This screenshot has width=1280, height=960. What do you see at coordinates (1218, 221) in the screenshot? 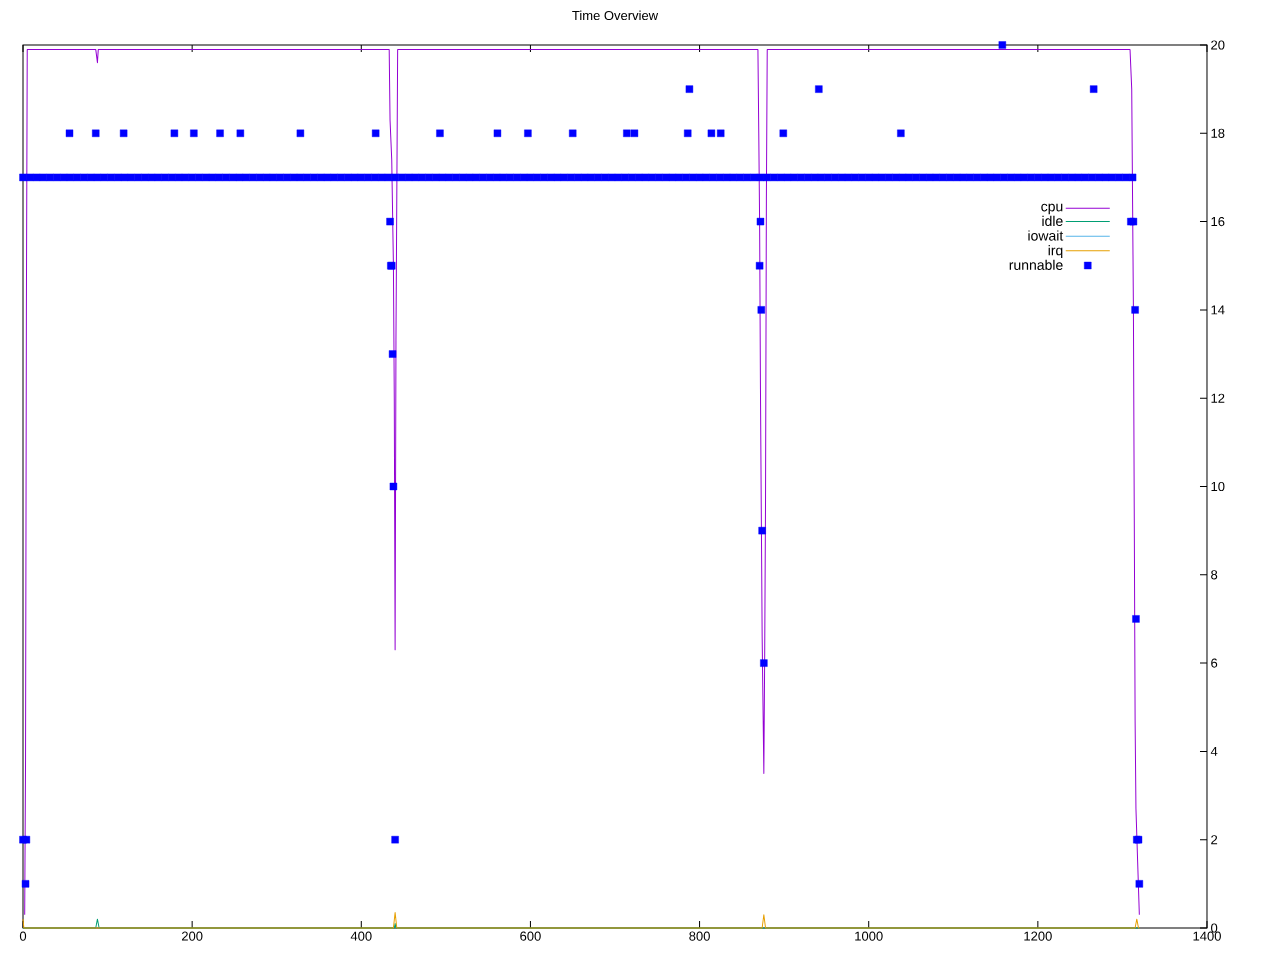
I see `y2-tick-label: 16` at bounding box center [1218, 221].